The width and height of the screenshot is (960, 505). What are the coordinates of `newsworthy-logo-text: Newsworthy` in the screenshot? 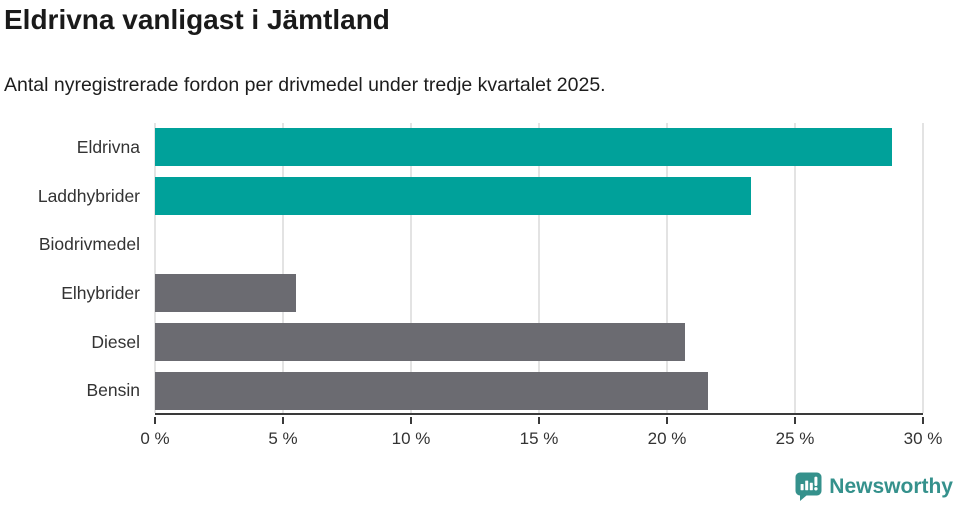 It's located at (891, 486).